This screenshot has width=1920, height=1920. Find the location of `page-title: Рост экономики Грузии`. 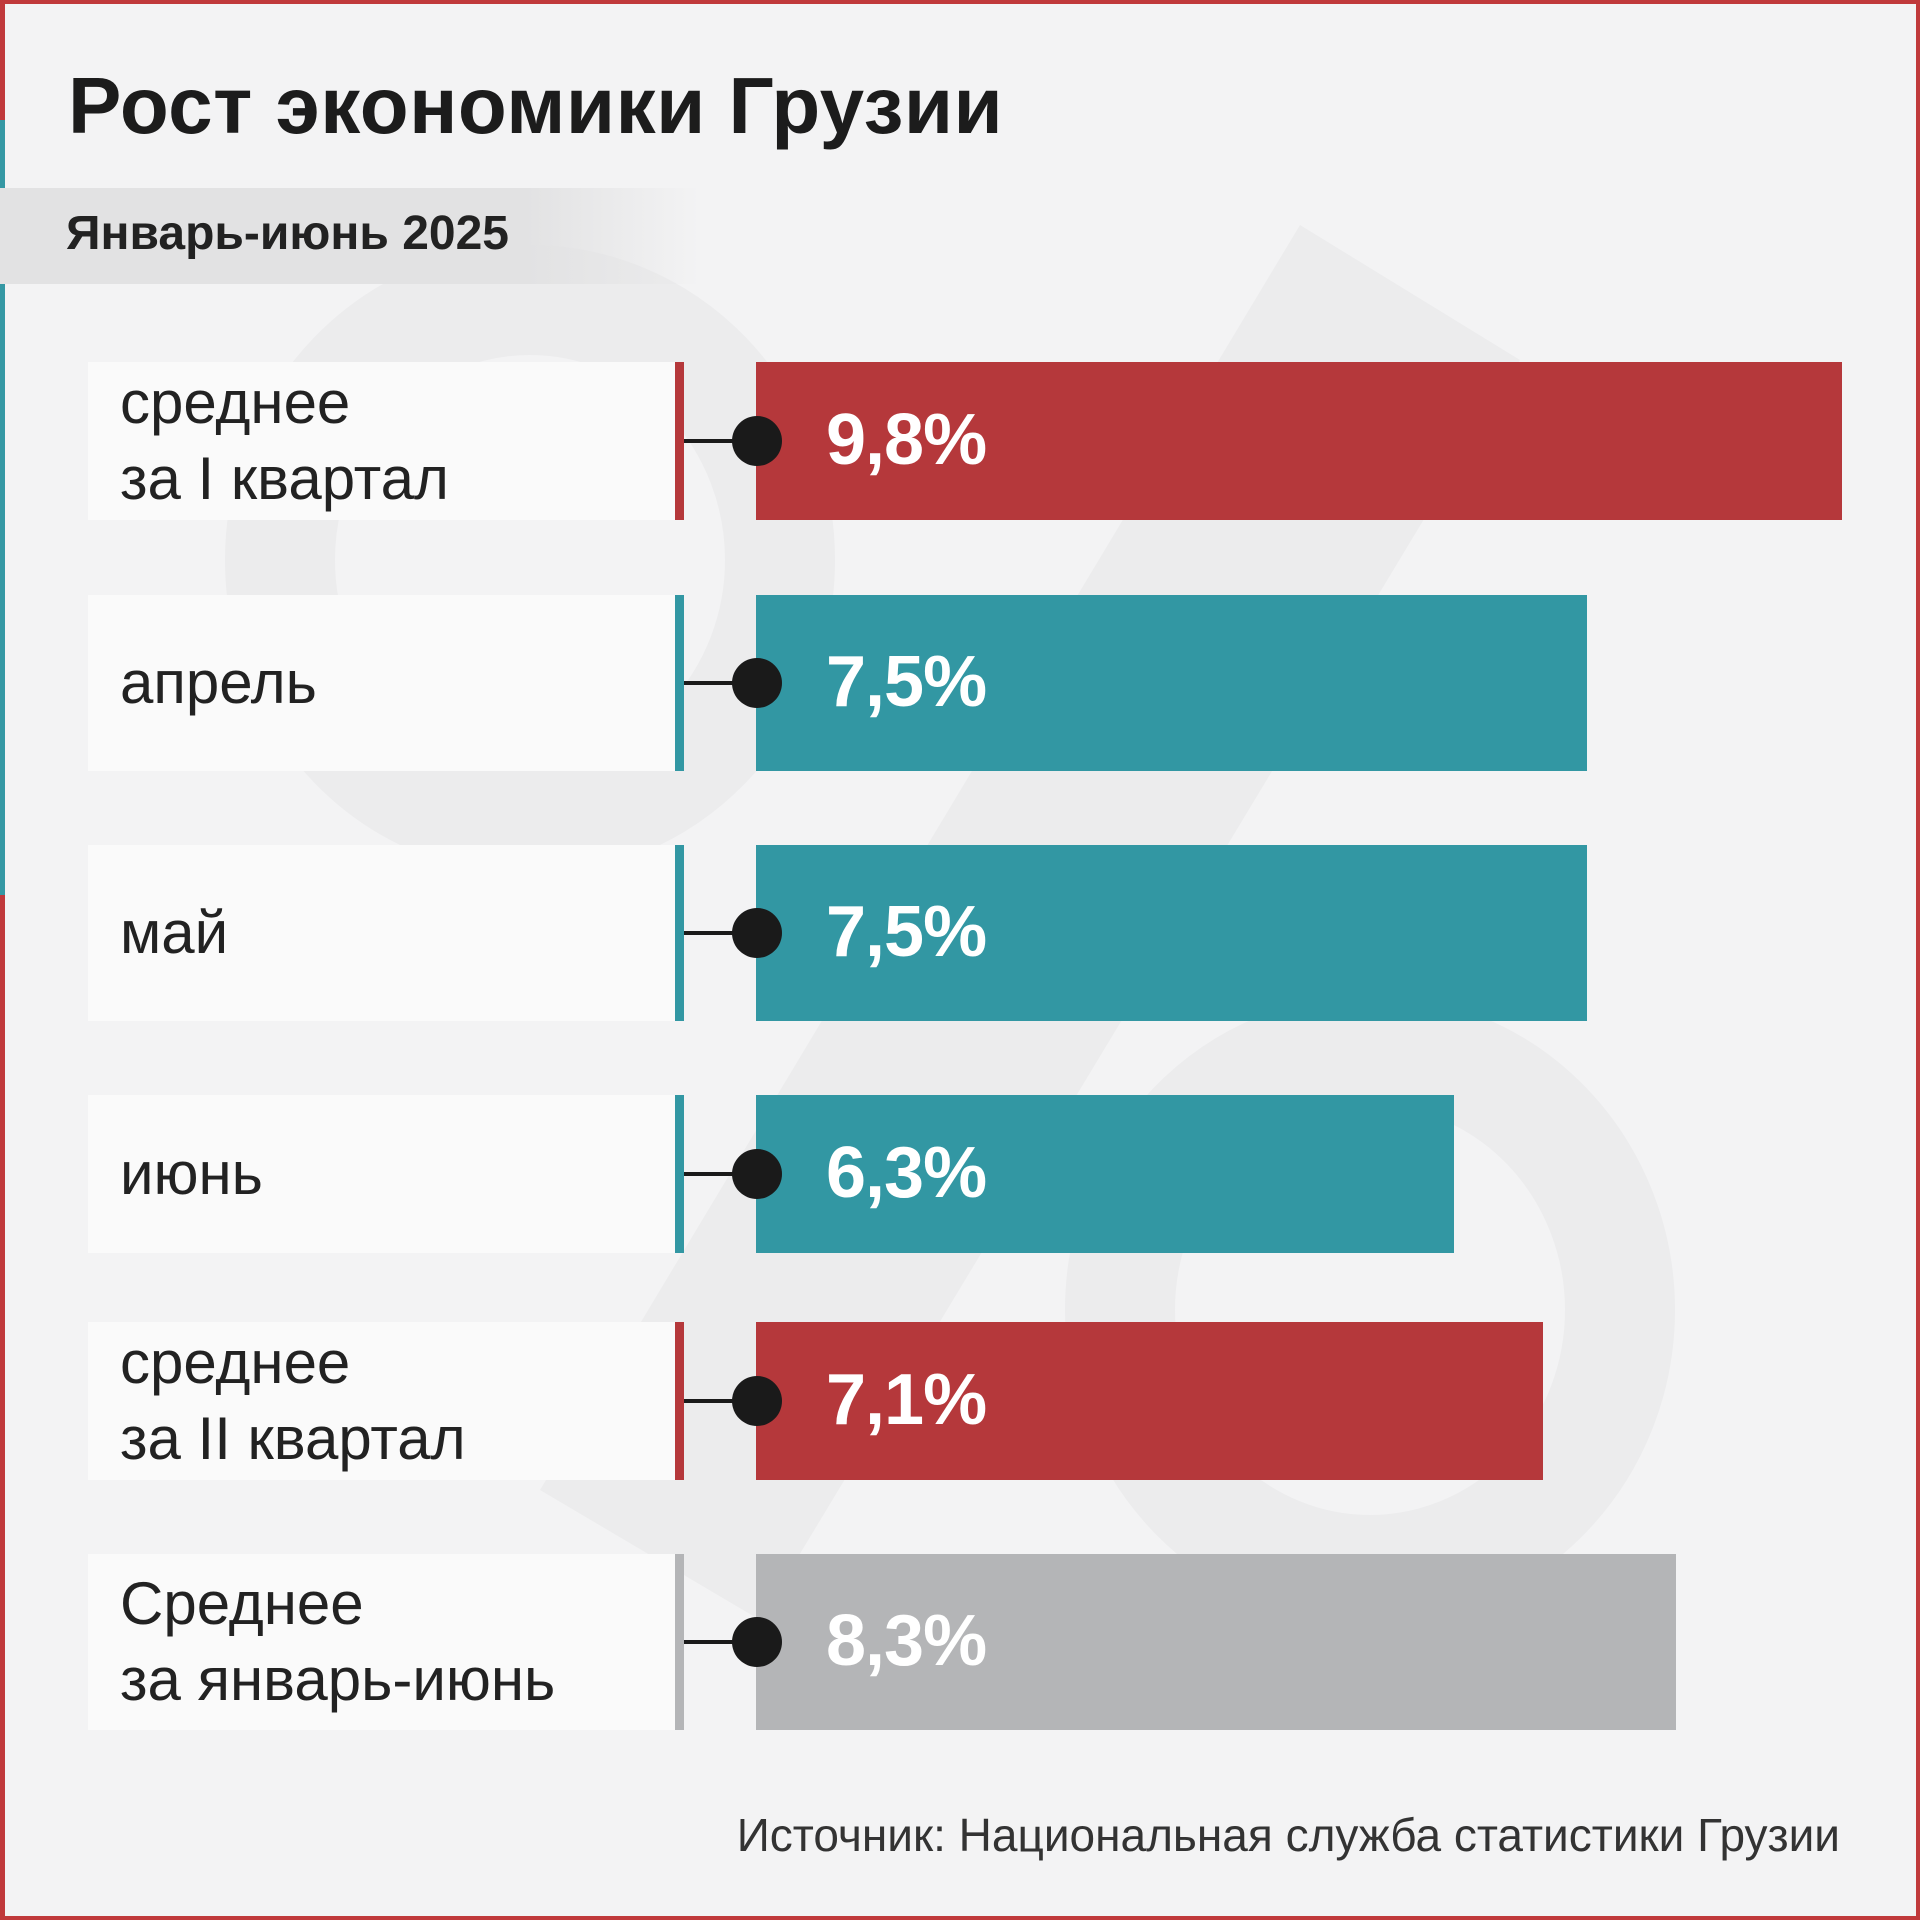

page-title: Рост экономики Грузии is located at coordinates (536, 105).